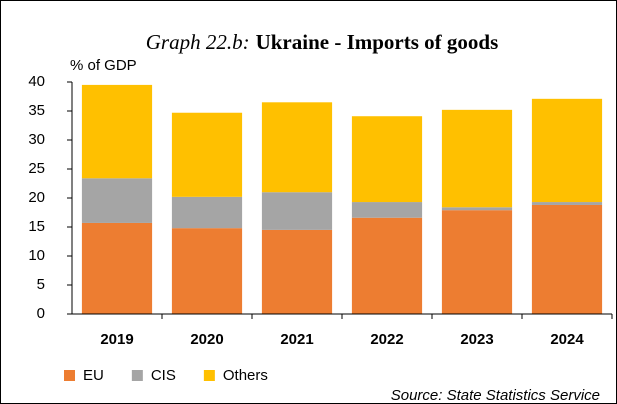 This screenshot has width=617, height=404. Describe the element at coordinates (495, 395) in the screenshot. I see `source: Source: State Statistics Service` at that location.